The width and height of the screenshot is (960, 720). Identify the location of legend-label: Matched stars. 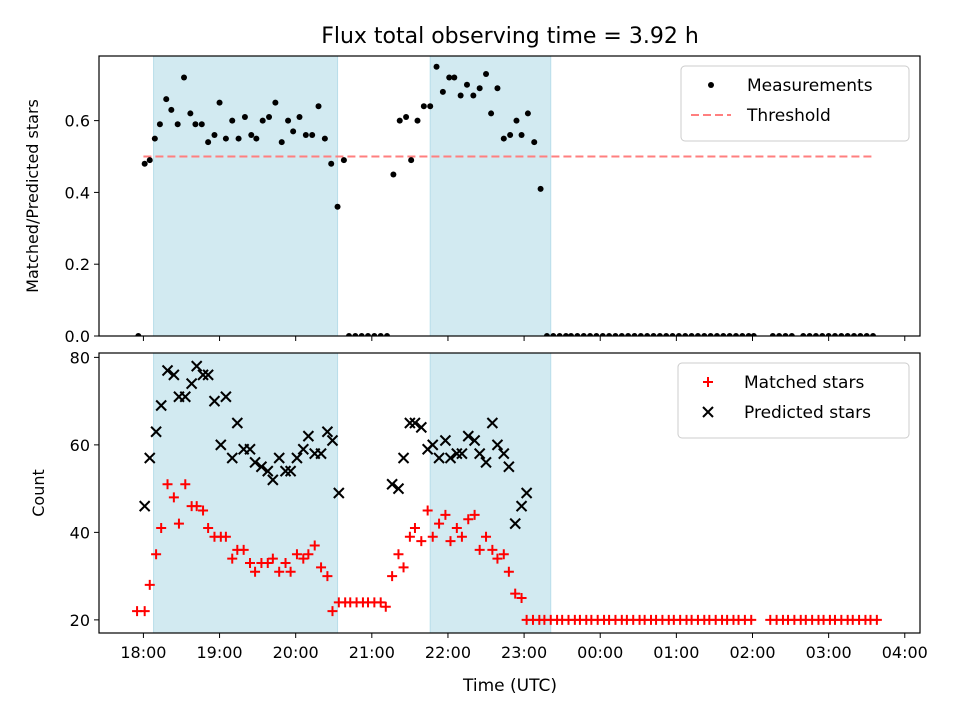
(804, 383).